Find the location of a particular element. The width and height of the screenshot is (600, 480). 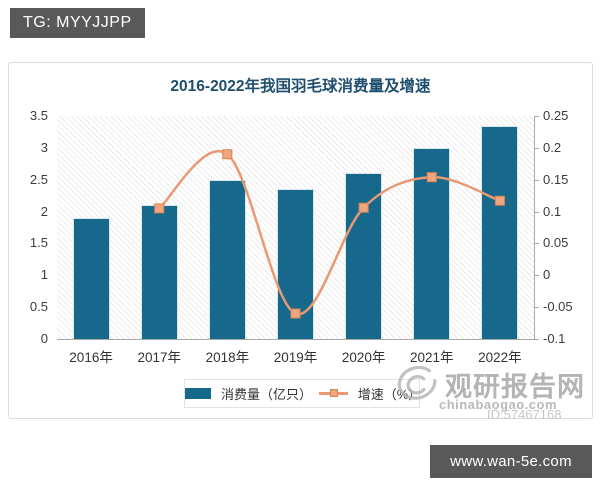

right-axis-tick-label: 0 is located at coordinates (547, 275).